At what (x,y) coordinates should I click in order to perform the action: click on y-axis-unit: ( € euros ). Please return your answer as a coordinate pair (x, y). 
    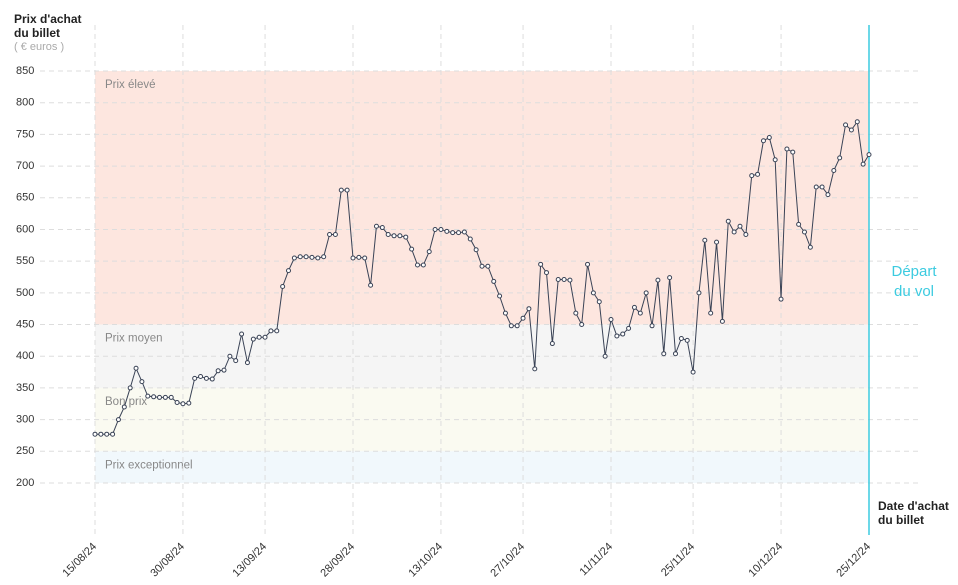
    Looking at the image, I should click on (39, 47).